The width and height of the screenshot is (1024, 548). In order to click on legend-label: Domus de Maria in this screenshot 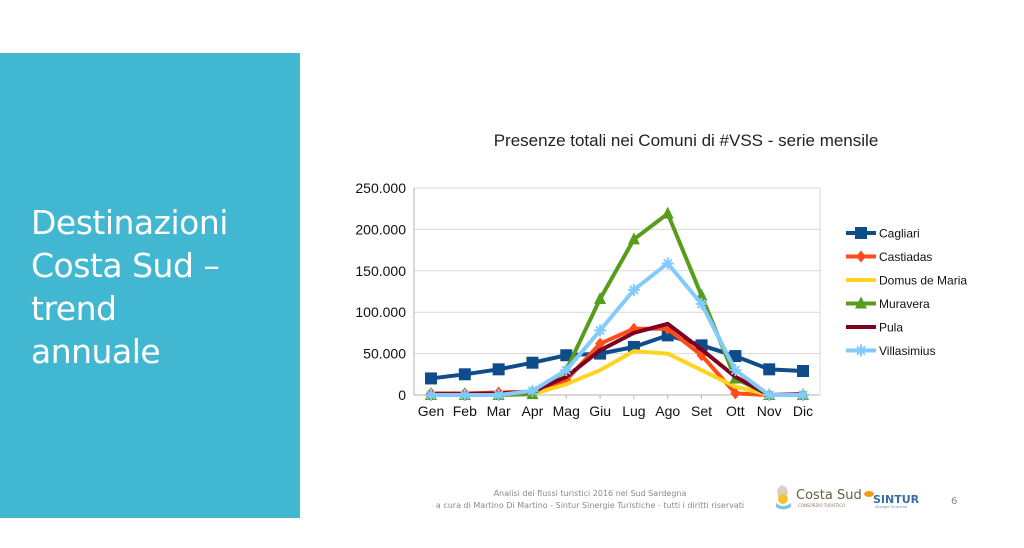, I will do `click(923, 281)`.